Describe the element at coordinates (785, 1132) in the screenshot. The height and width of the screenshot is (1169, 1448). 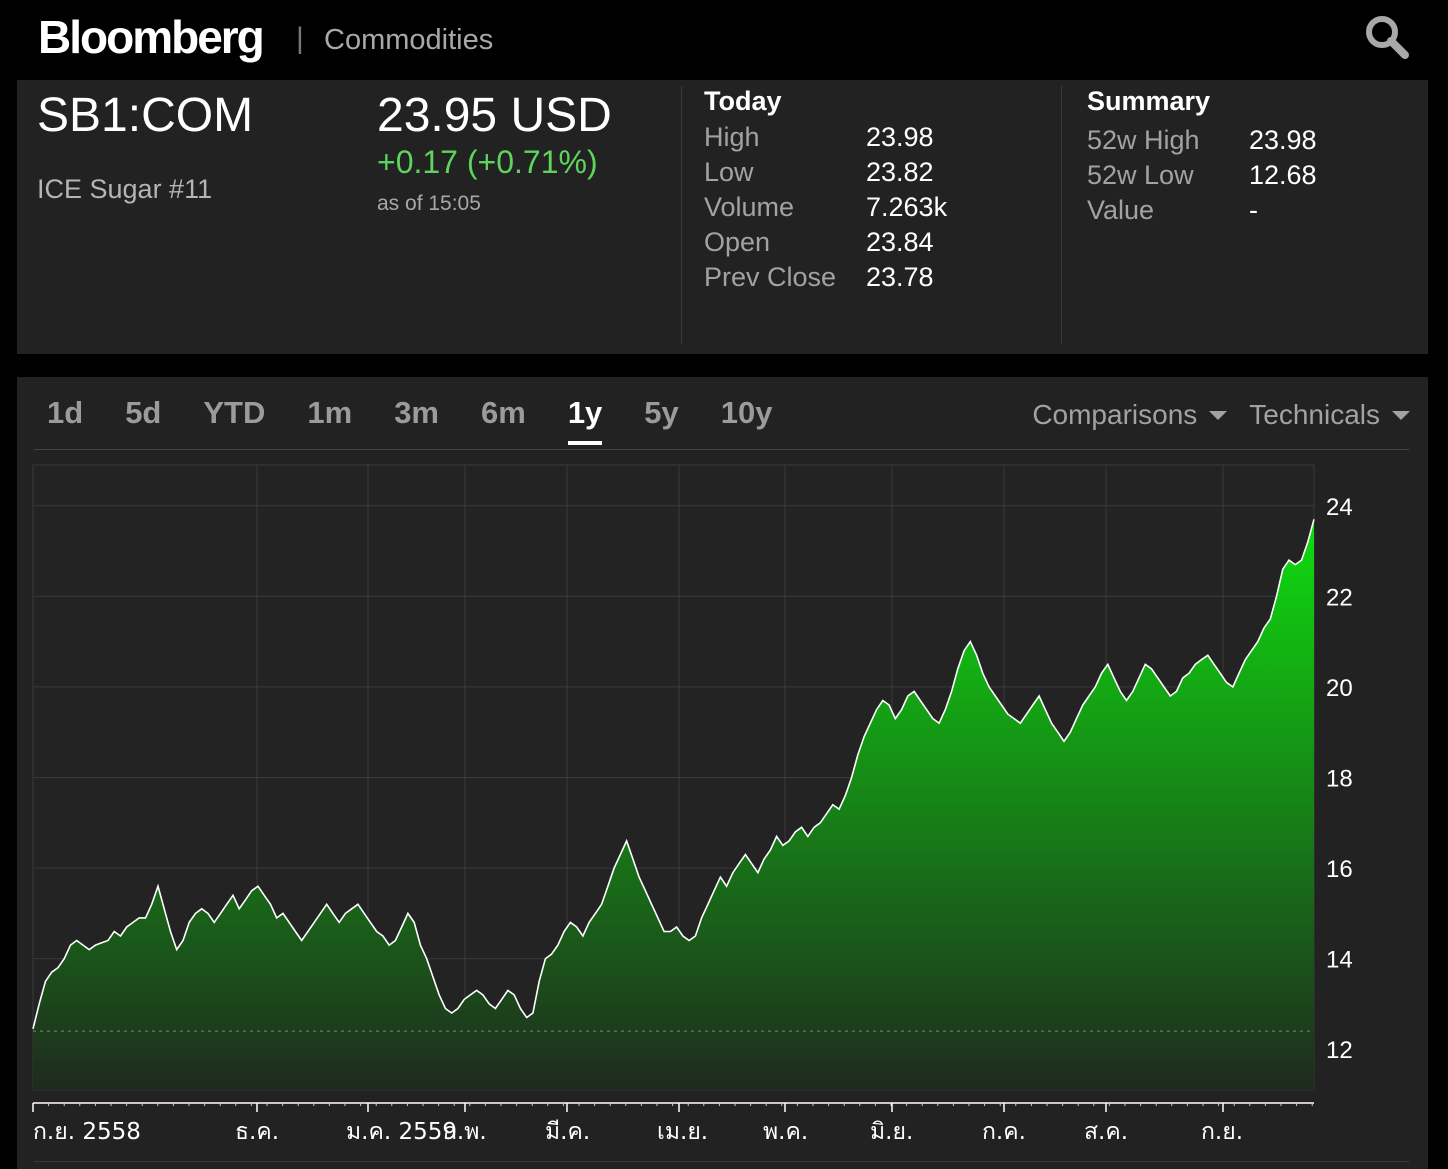
I see `x-tick-label: พ.ค.` at that location.